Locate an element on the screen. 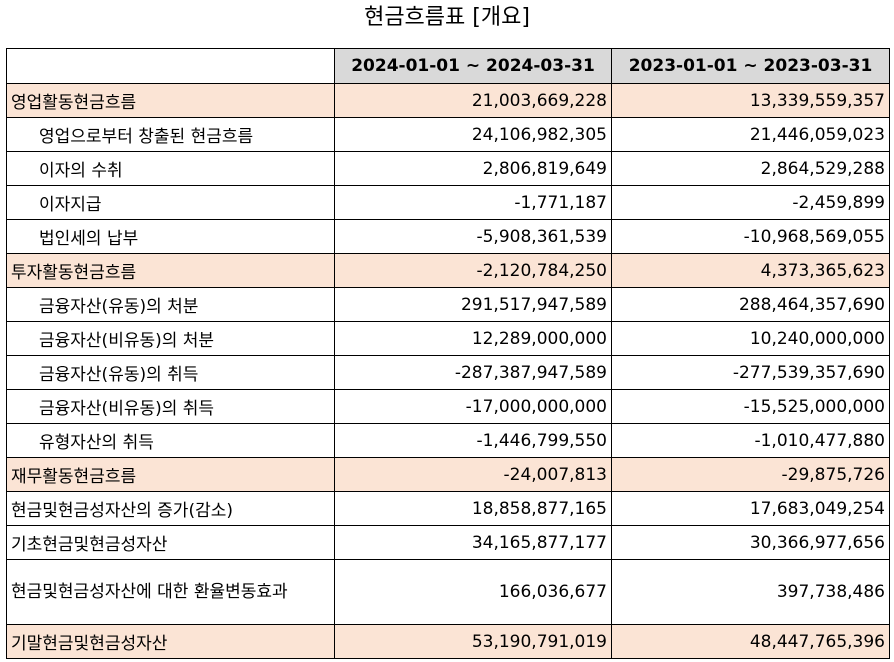  row-value-2023: -277,539,357,690 is located at coordinates (750, 372).